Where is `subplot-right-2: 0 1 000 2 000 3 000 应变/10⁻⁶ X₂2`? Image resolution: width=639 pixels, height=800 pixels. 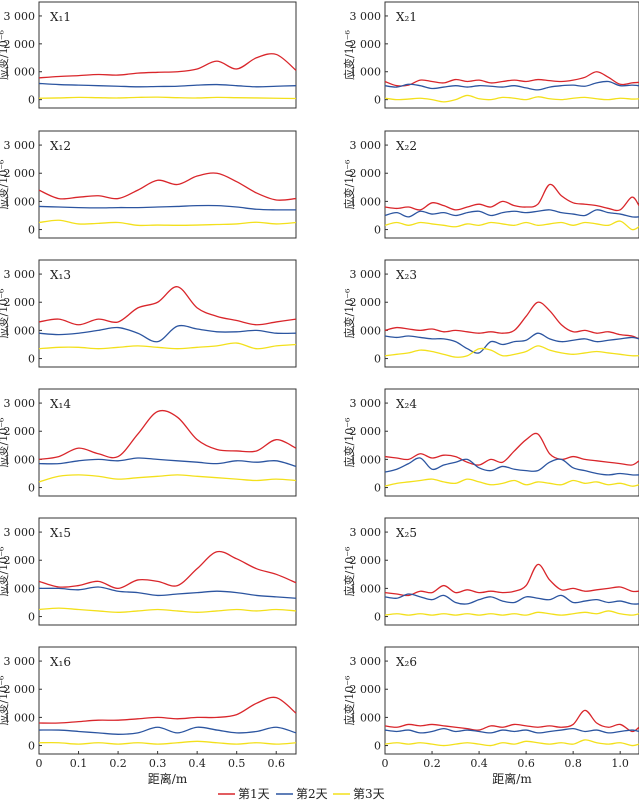 subplot-right-2: 0 1 000 2 000 3 000 应变/10⁻⁶ X₂2 is located at coordinates (490, 184).